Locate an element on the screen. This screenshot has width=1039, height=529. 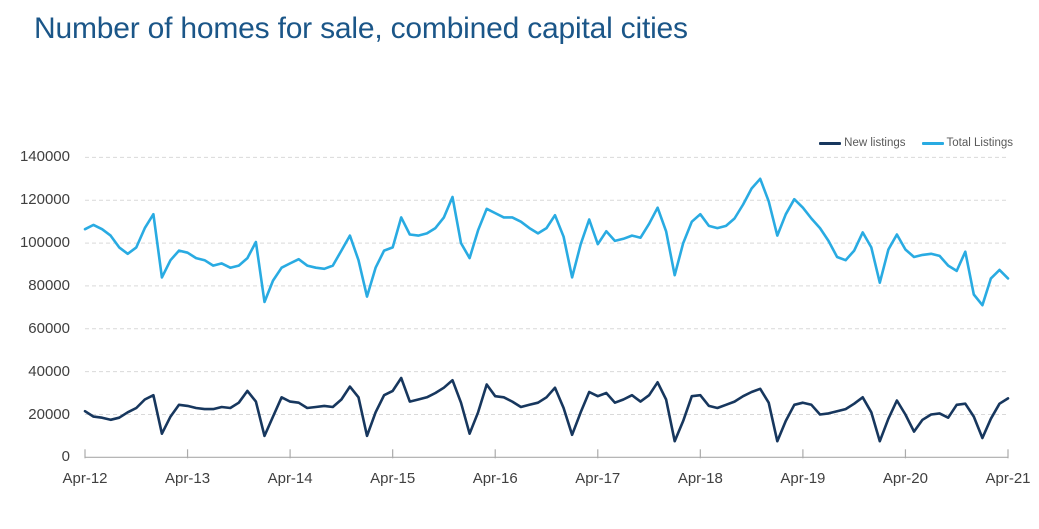
y-axis-label: 80000 is located at coordinates (49, 285).